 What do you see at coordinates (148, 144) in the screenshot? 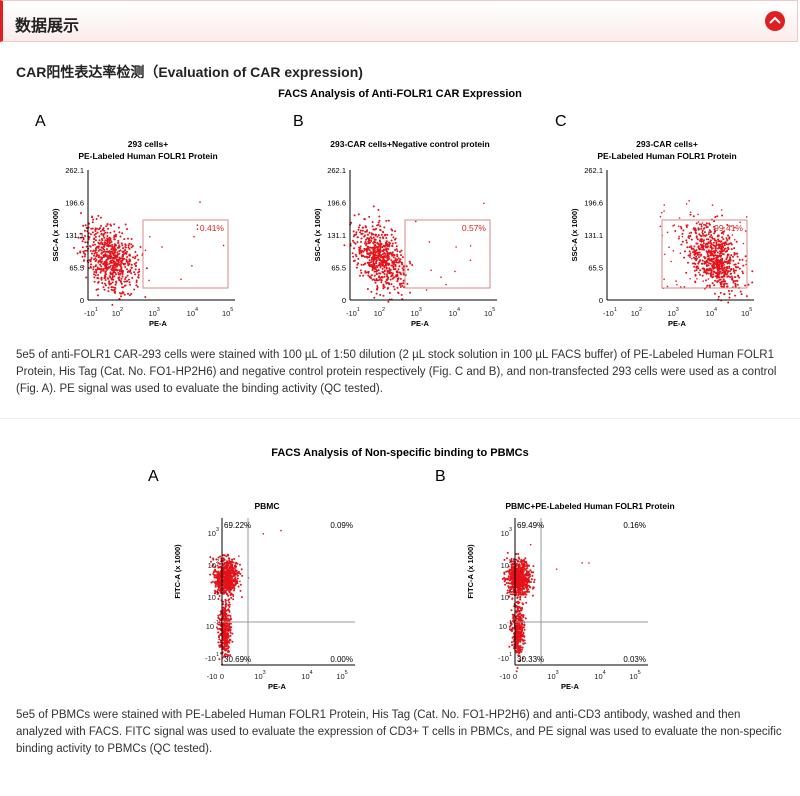
I see `plot-title: 293 cells+` at bounding box center [148, 144].